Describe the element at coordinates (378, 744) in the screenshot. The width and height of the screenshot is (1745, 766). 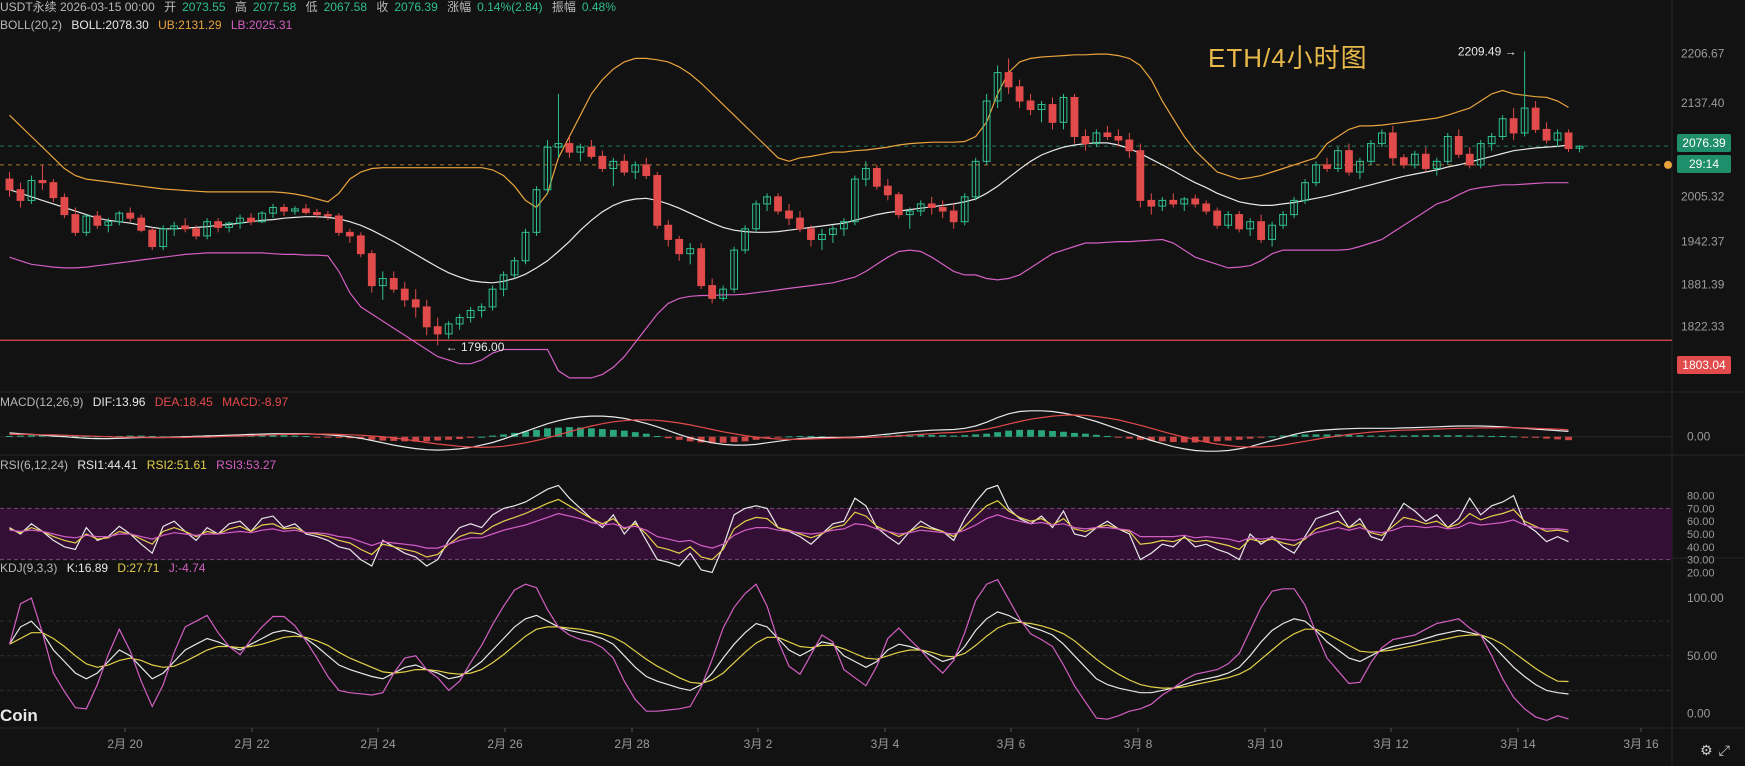
I see `x-axis-label: 2月 24` at that location.